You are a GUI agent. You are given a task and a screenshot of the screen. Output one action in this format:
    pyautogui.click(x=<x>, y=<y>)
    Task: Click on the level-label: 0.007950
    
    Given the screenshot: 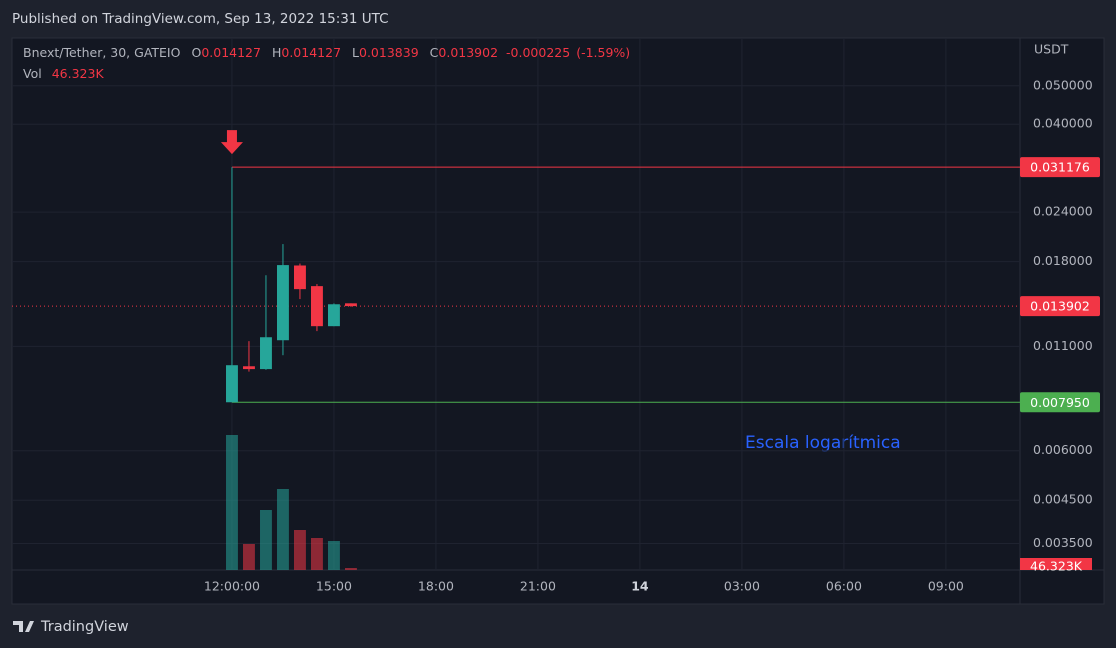 What is the action you would take?
    pyautogui.click(x=1060, y=402)
    